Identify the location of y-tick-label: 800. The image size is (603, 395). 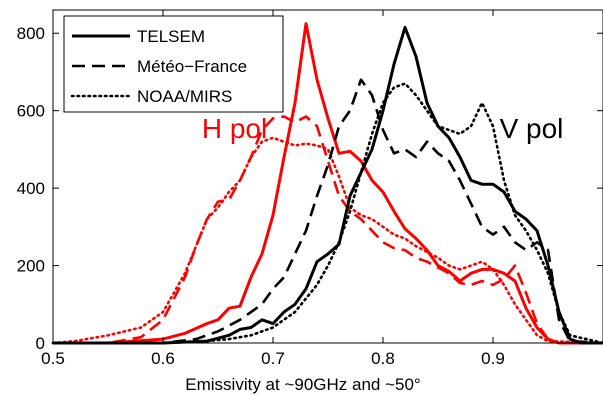
(31, 33).